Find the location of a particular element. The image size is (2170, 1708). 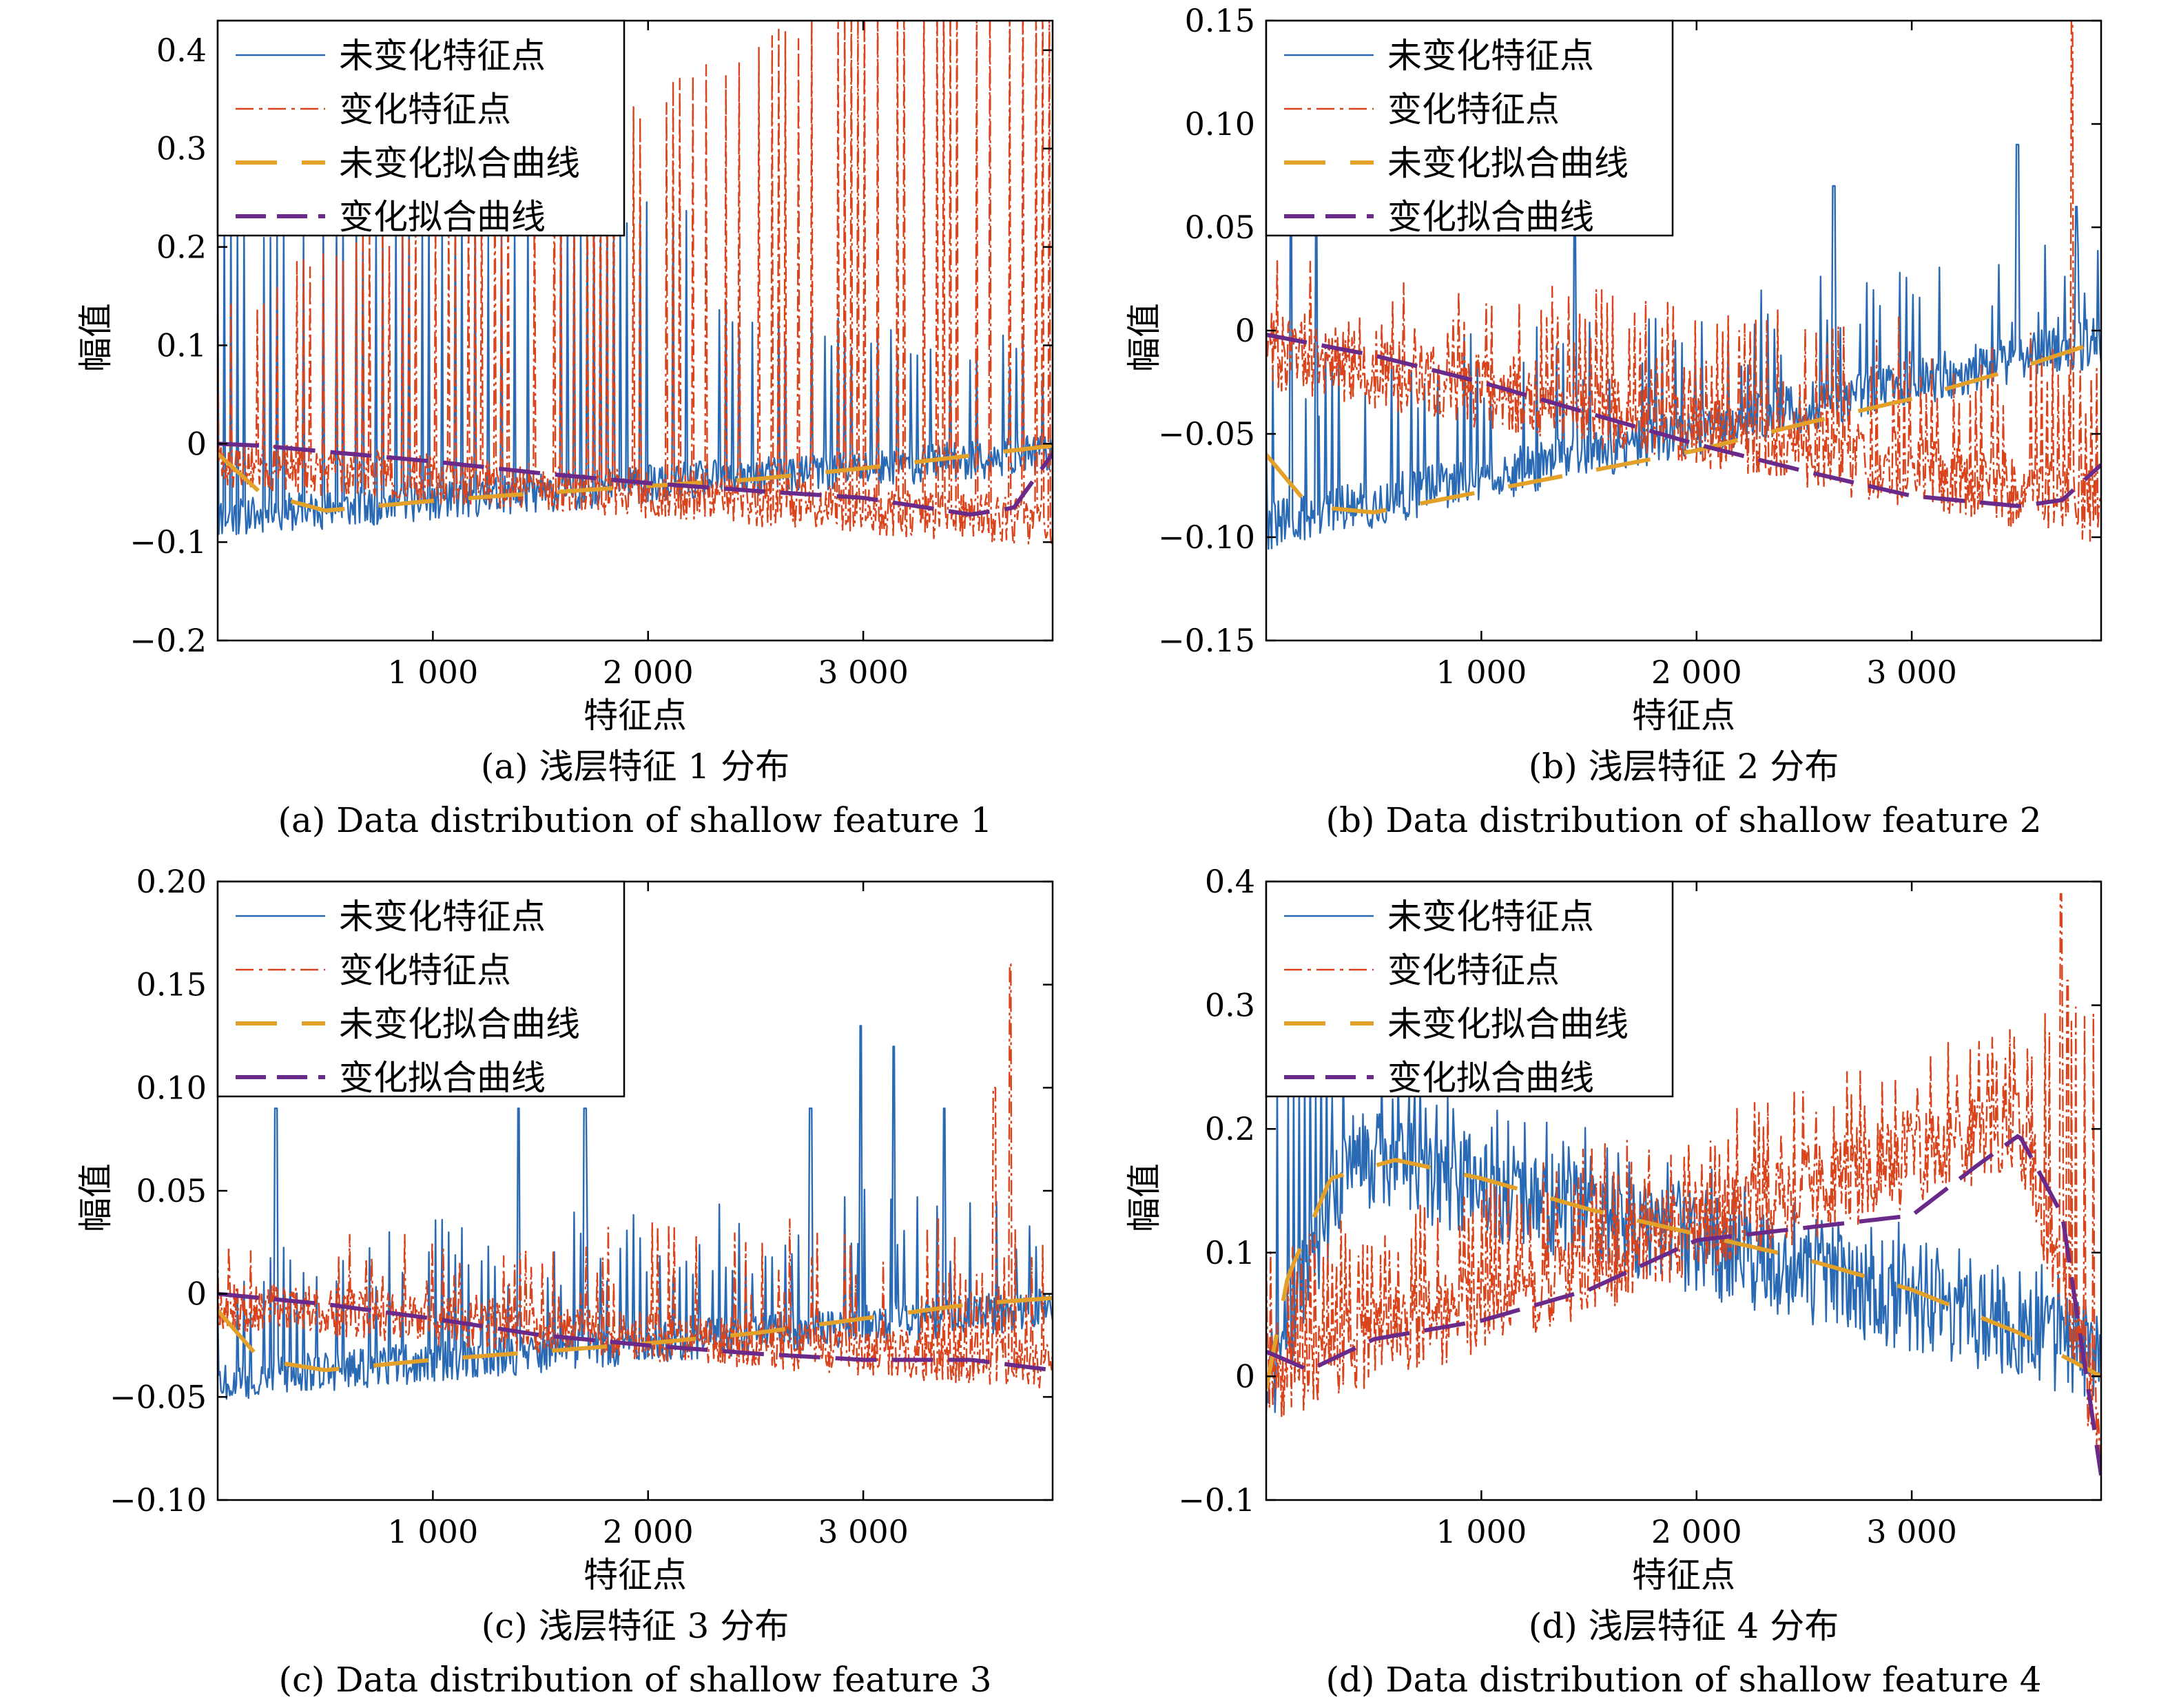

caption-cn: (c) 浅层特征 3 分布 is located at coordinates (635, 1626).